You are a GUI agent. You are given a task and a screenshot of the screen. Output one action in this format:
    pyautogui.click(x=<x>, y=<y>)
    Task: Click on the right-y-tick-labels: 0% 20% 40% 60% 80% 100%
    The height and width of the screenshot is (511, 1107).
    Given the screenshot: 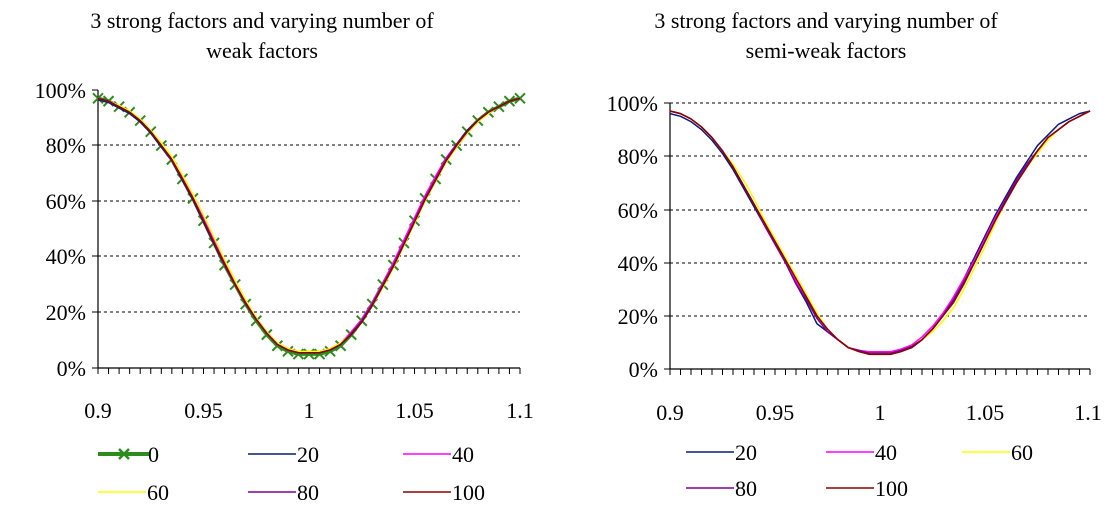 What is the action you would take?
    pyautogui.click(x=632, y=236)
    